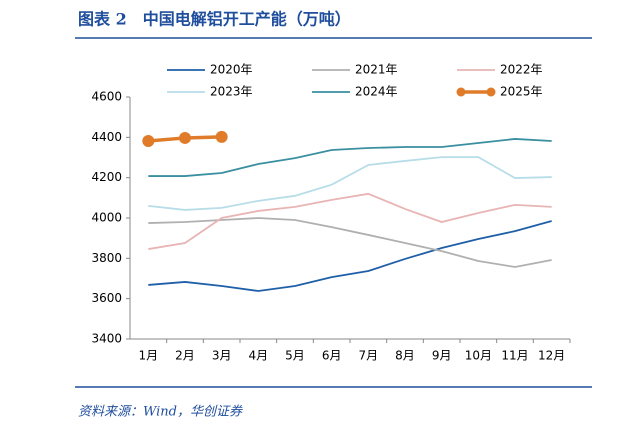 The image size is (620, 438). I want to click on y-tick-label: 4400, so click(106, 137).